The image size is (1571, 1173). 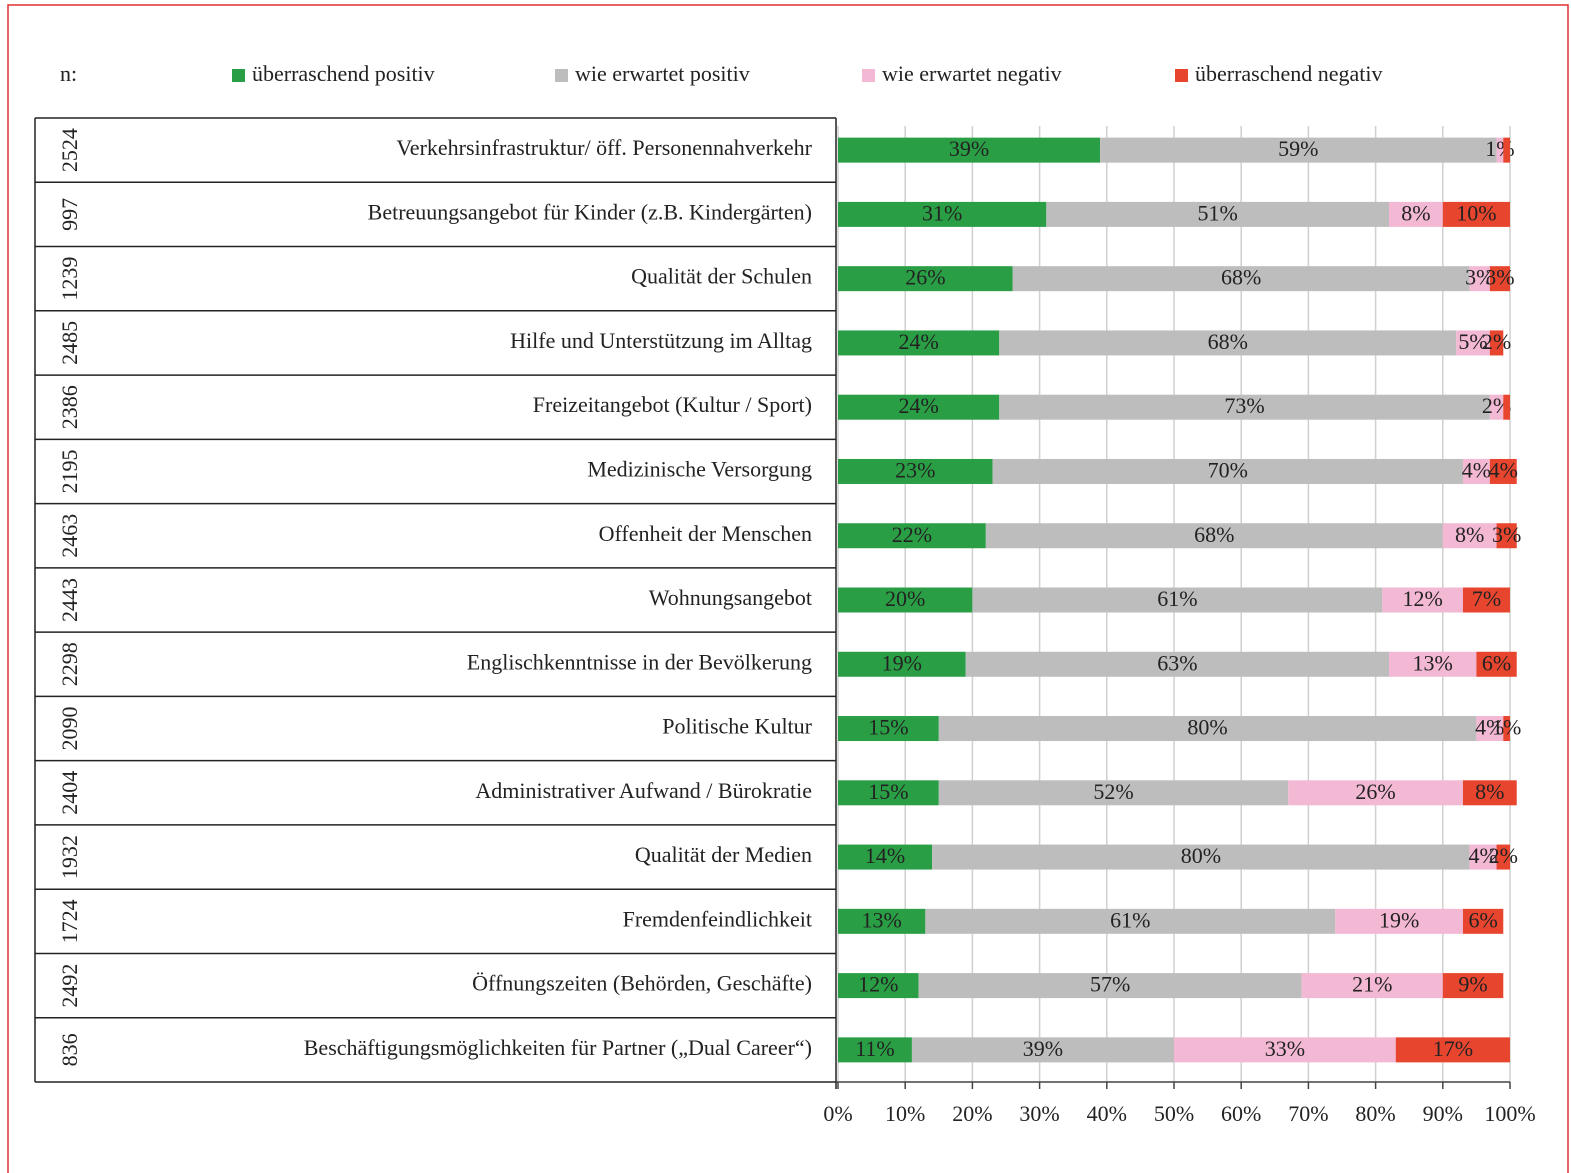 What do you see at coordinates (699, 469) in the screenshot?
I see `category-label: Medizinische Versorgung` at bounding box center [699, 469].